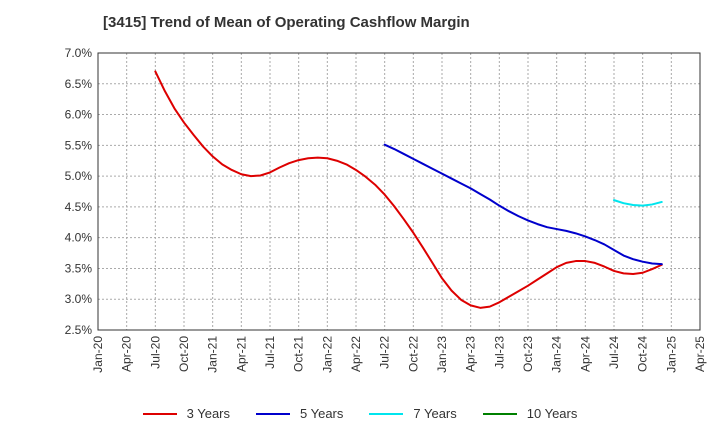  I want to click on y-tick-label: 3.5%, so click(79, 268).